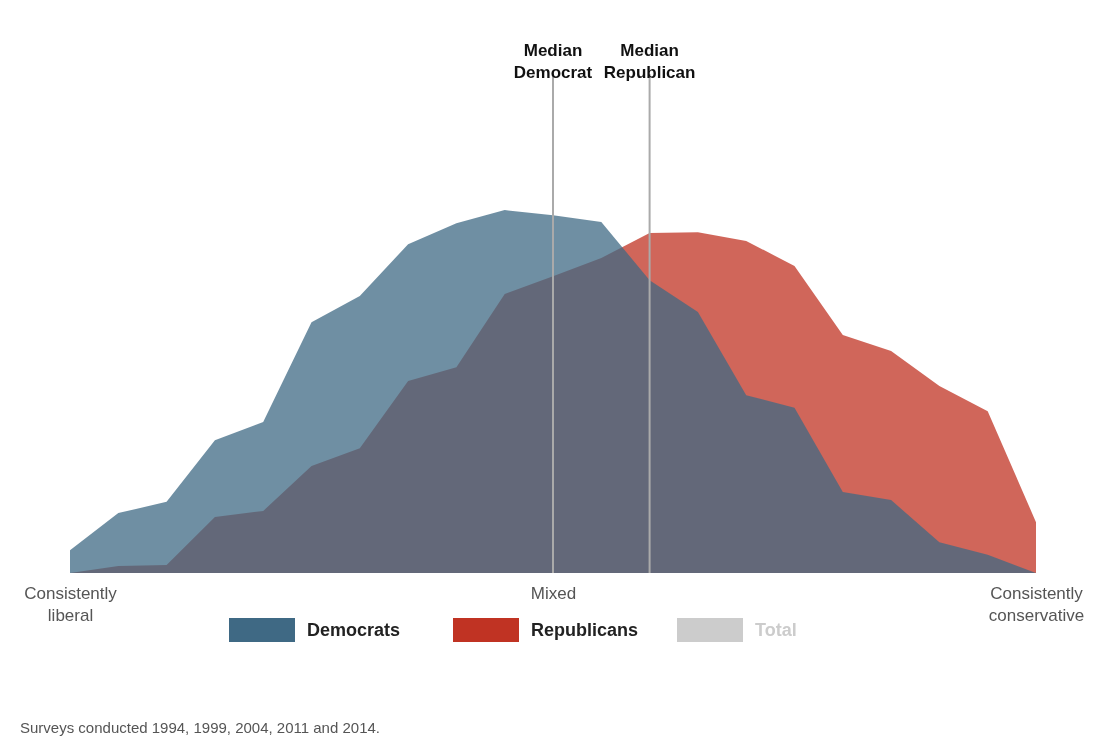 The image size is (1116, 752). Describe the element at coordinates (71, 604) in the screenshot. I see `x-tick-label: Consistently liberal` at that location.